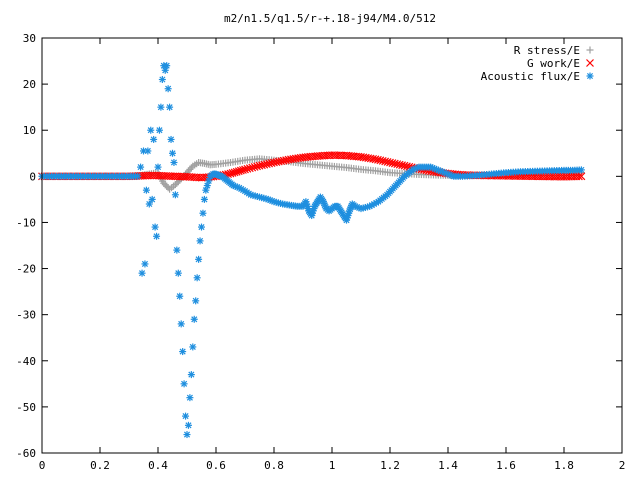 The image size is (640, 480). Describe the element at coordinates (158, 465) in the screenshot. I see `x-tick-label: 0.4` at that location.